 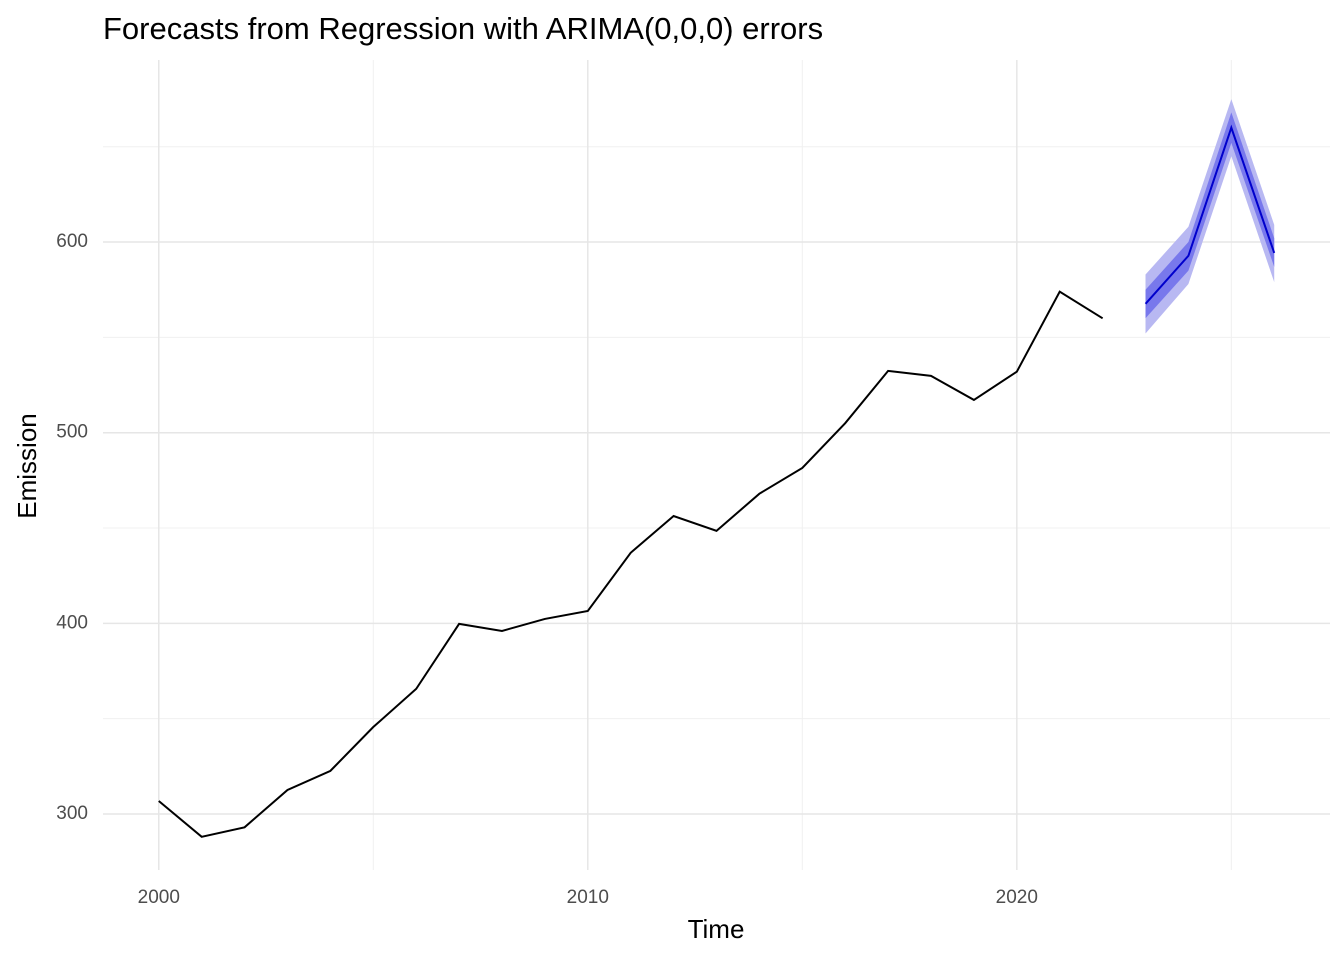 What do you see at coordinates (159, 897) in the screenshot?
I see `x-tick-label: 2000` at bounding box center [159, 897].